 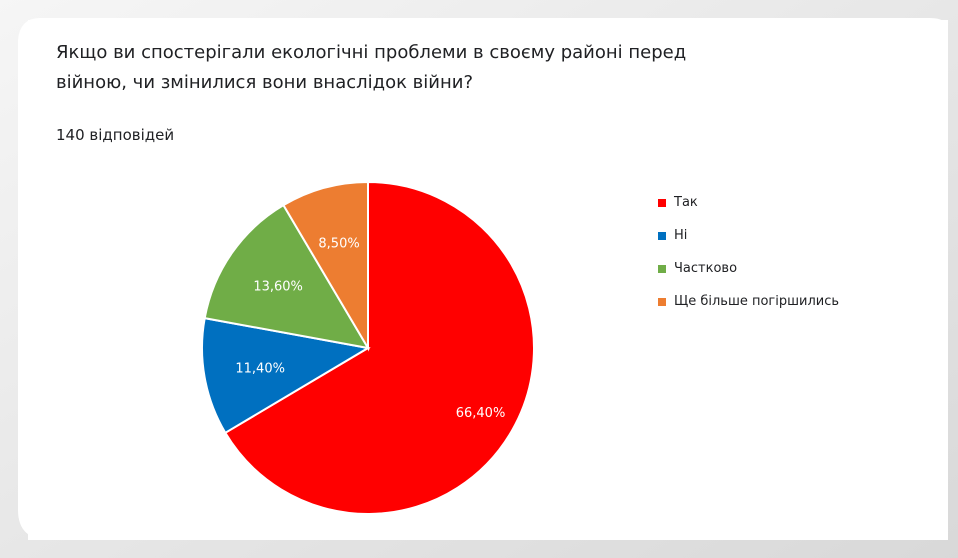 What do you see at coordinates (757, 301) in the screenshot?
I see `legend-label-3: Ще більше погіршились` at bounding box center [757, 301].